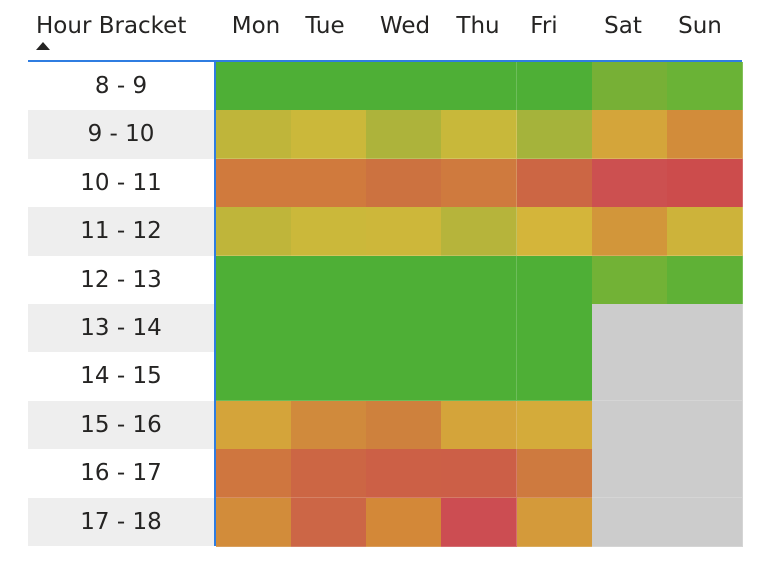  Describe the element at coordinates (385, 61) in the screenshot. I see `header-divider` at that location.